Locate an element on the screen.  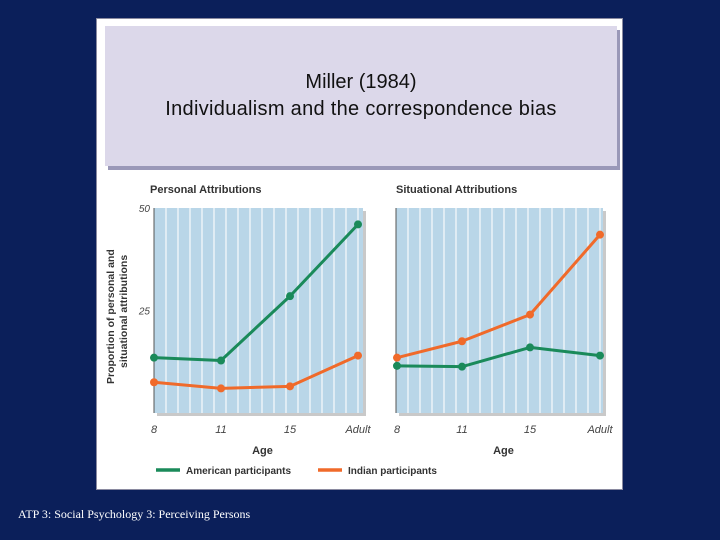
panel-title: Personal Attributions is located at coordinates (205, 190).